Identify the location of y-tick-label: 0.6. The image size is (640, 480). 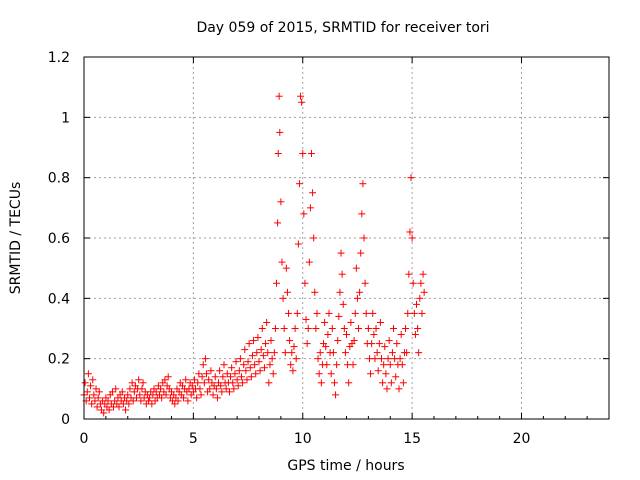
(59, 239).